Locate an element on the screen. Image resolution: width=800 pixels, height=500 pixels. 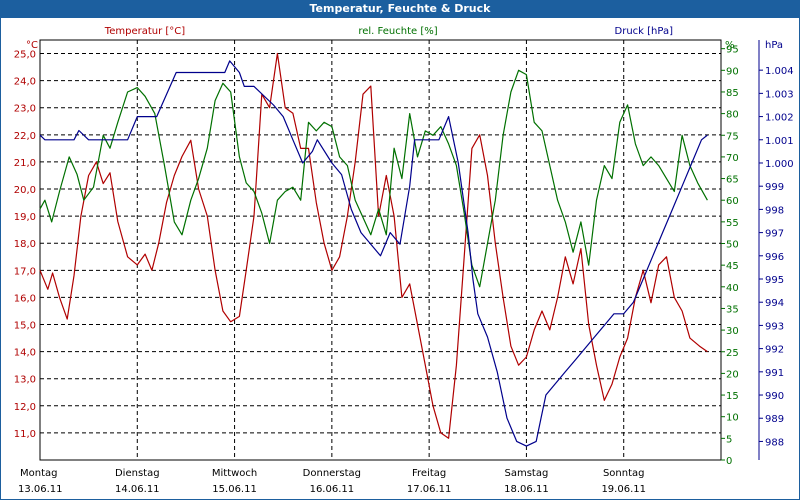
temp-tick-label: 15,0 is located at coordinates (25, 326).